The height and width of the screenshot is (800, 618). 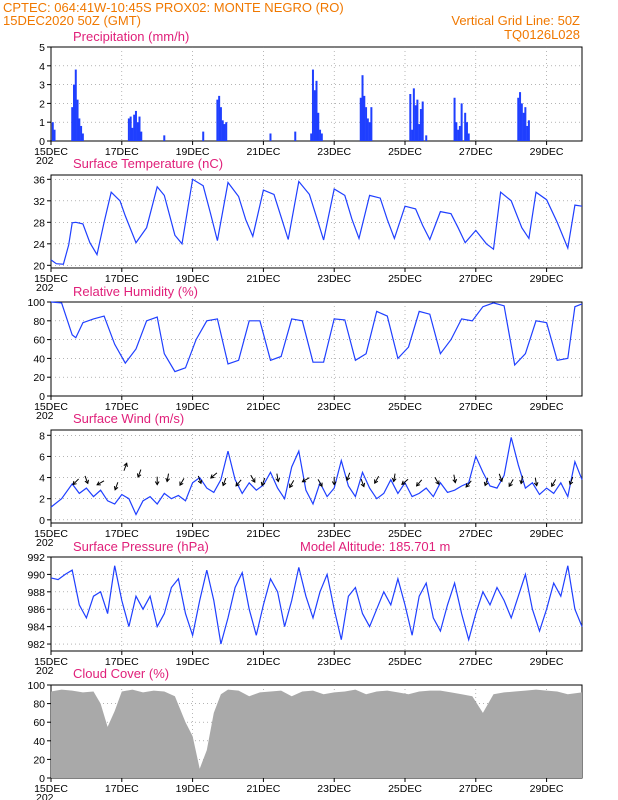 What do you see at coordinates (405, 407) in the screenshot?
I see `humidity-xtick-label: 25DEC` at bounding box center [405, 407].